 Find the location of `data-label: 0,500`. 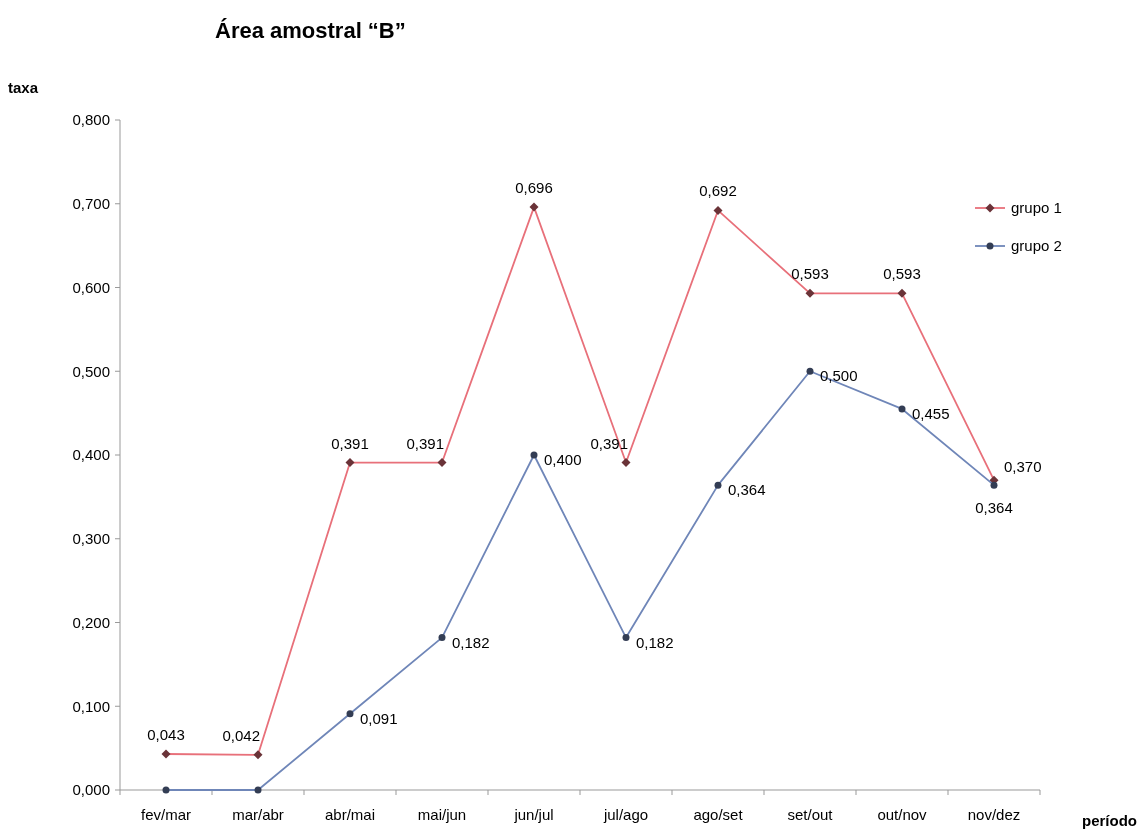

data-label: 0,500 is located at coordinates (839, 376).